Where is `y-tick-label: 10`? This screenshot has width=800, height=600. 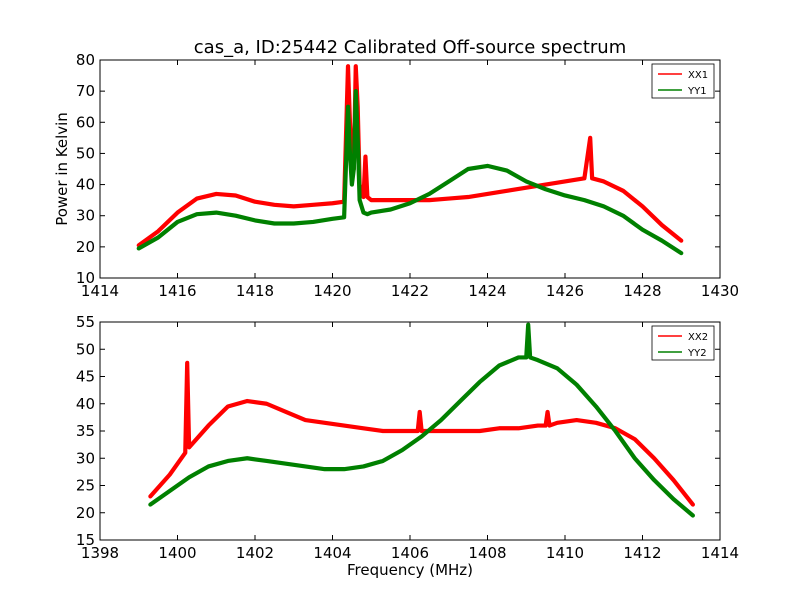
y-tick-label: 10 is located at coordinates (85, 278).